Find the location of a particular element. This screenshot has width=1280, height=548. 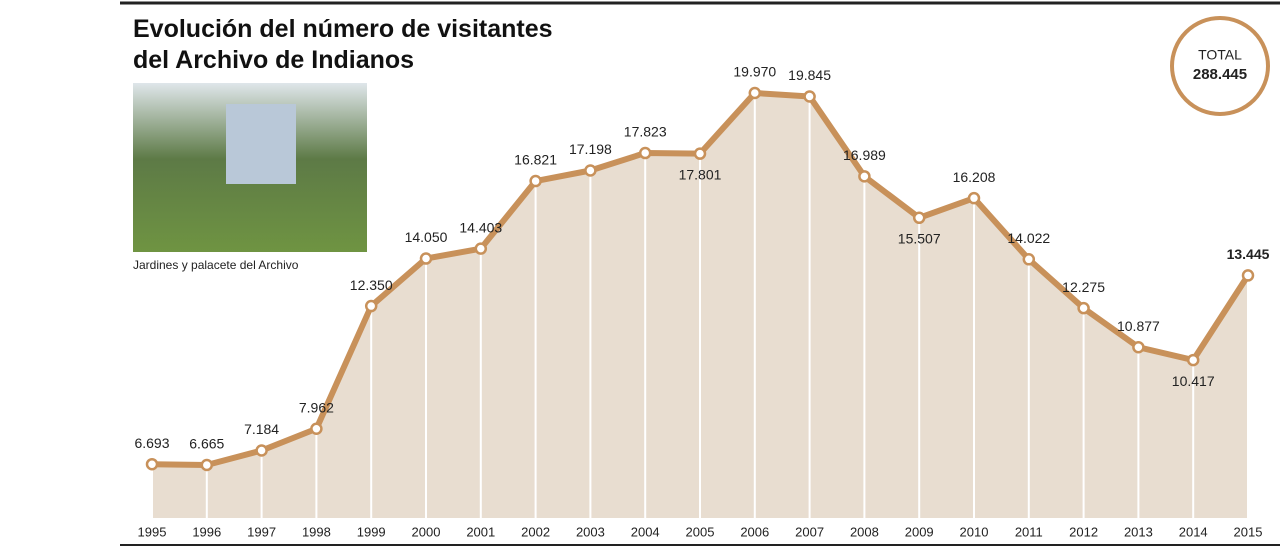

value-label: 12.350 is located at coordinates (371, 285).